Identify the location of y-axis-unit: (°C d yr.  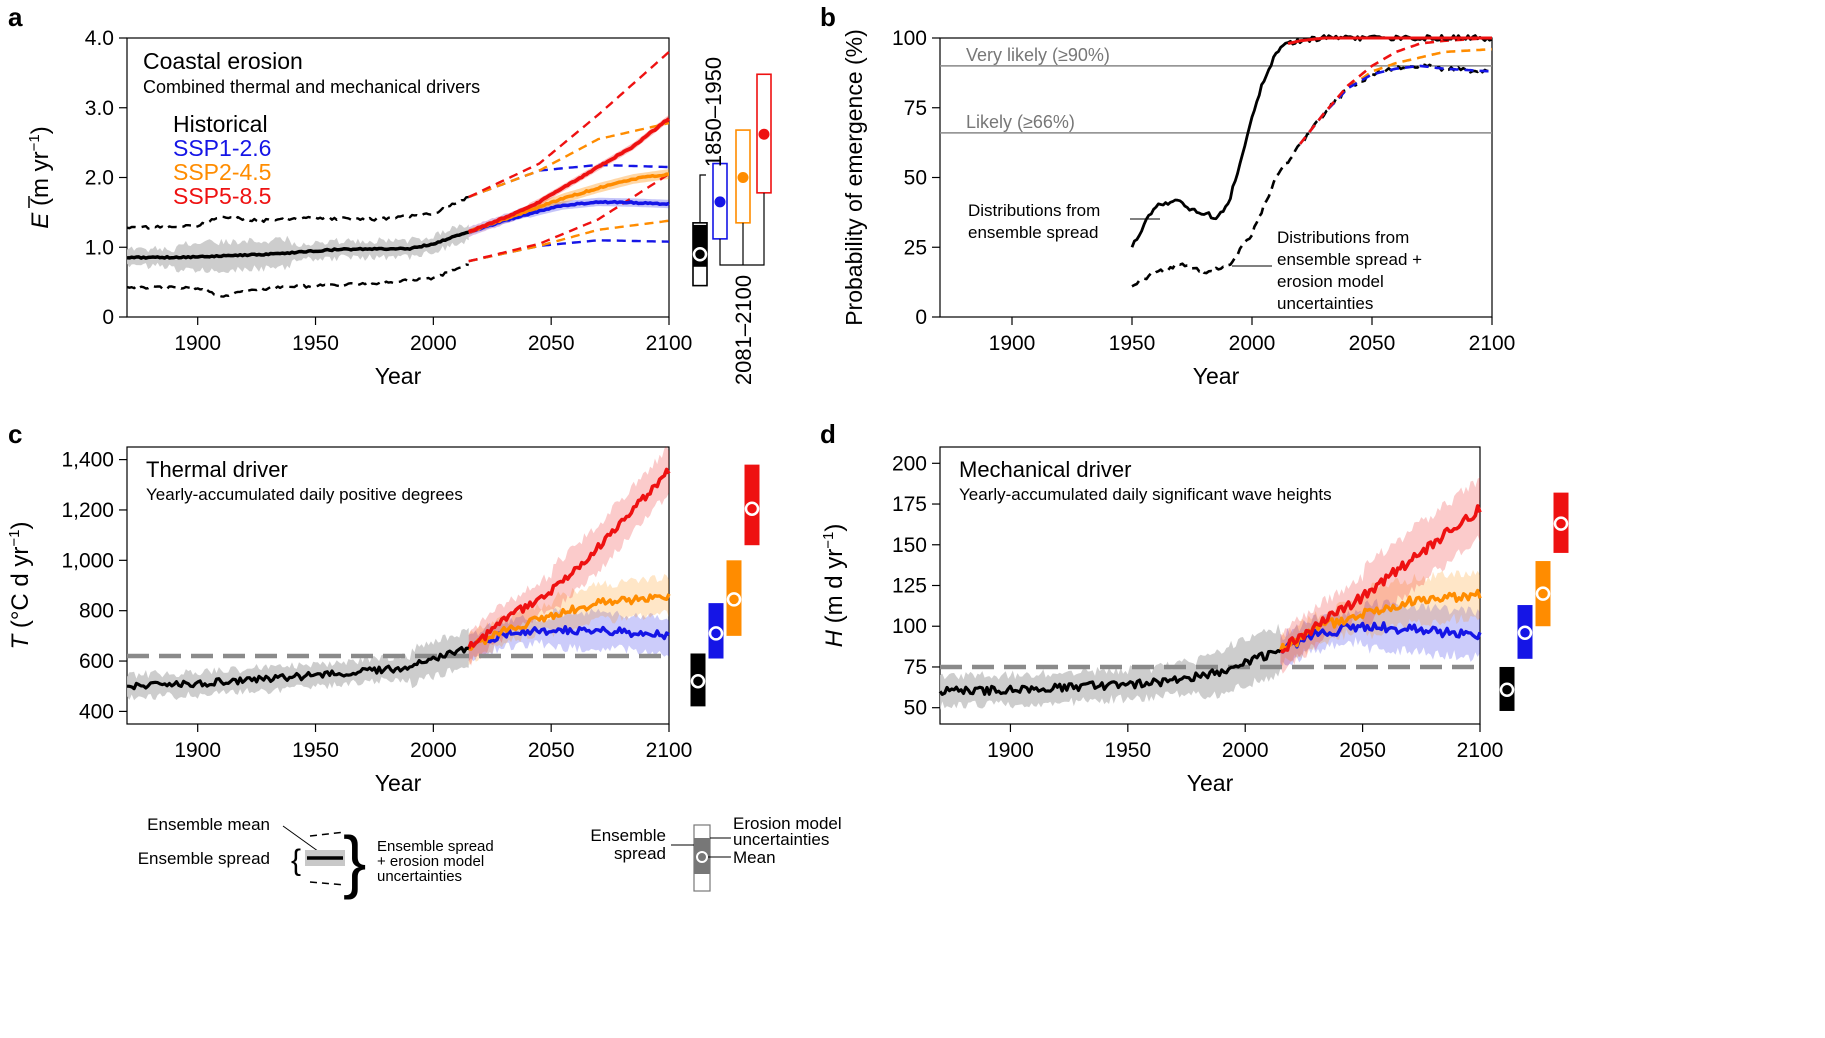
(20, 591).